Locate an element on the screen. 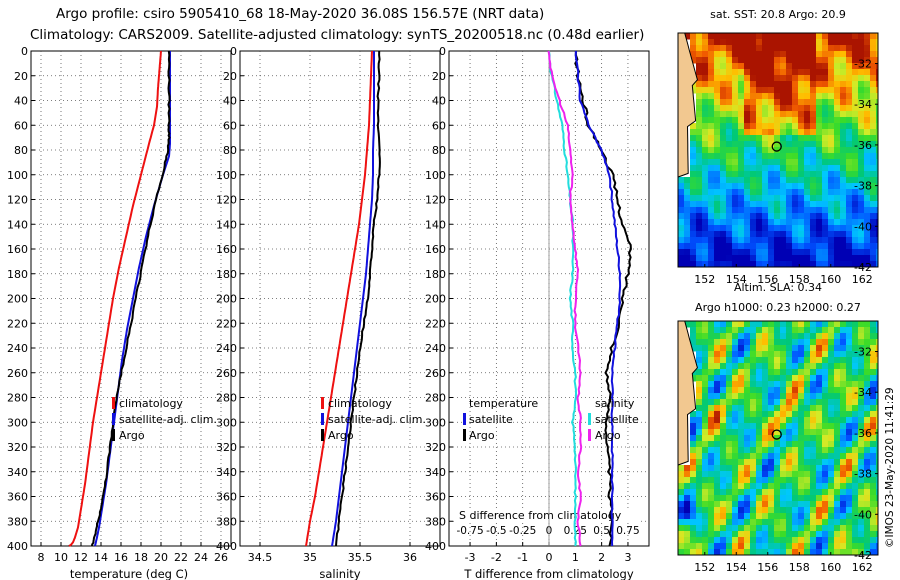 This screenshot has width=900, height=580. x-tick-label: 24 is located at coordinates (201, 557).